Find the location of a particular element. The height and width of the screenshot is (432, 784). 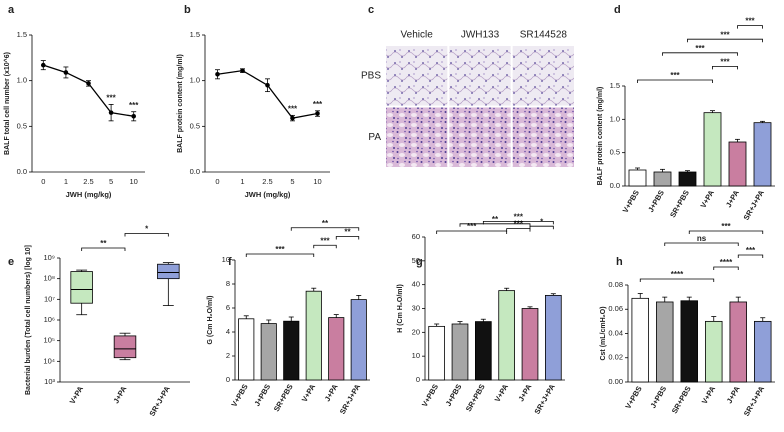

column-label: Vehicle is located at coordinates (417, 35).